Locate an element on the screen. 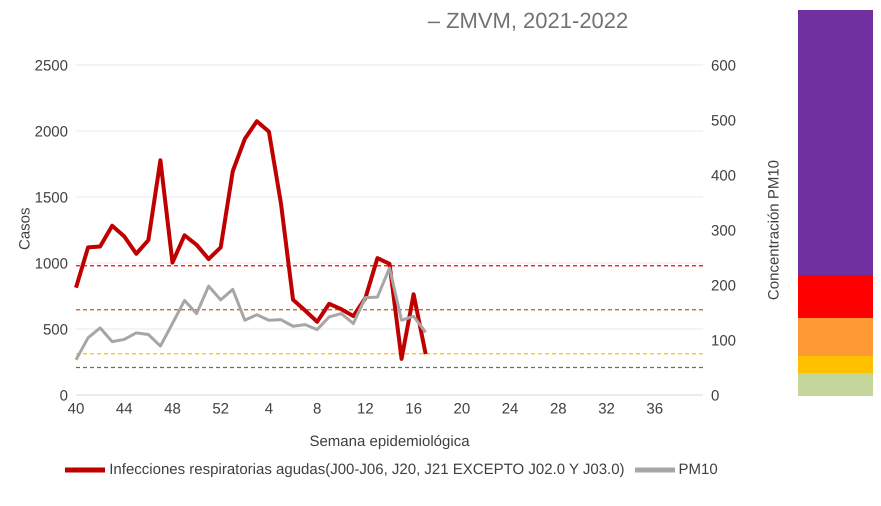 Image resolution: width=881 pixels, height=506 pixels. x-tick-label: 44 is located at coordinates (124, 409).